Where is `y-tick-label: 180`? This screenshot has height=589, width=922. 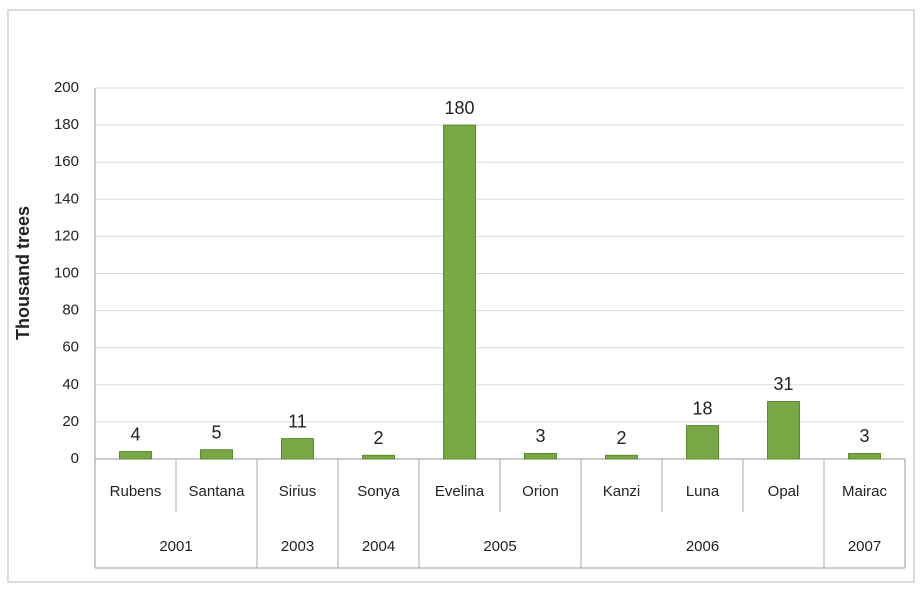
y-tick-label: 180 is located at coordinates (66, 124).